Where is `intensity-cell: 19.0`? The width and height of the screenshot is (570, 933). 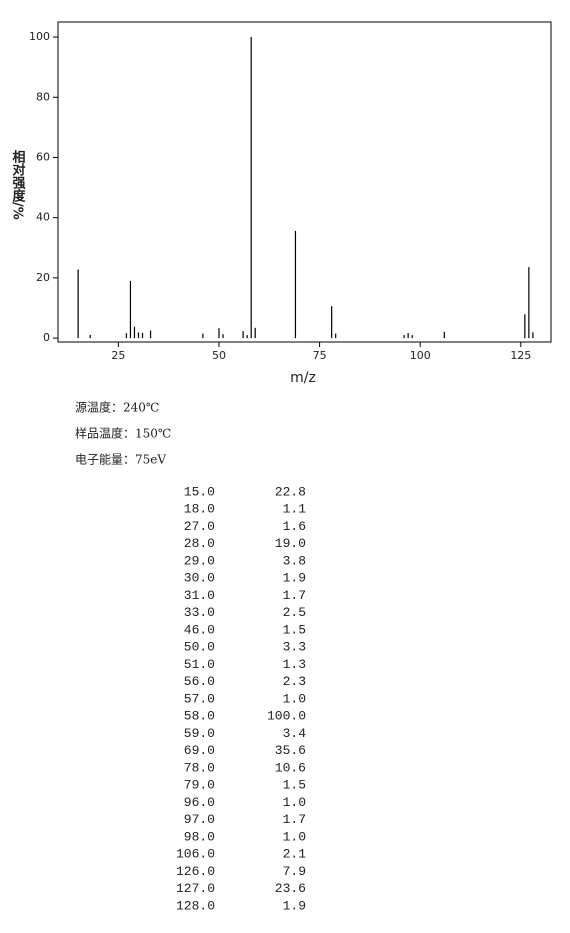
intensity-cell: 19.0 is located at coordinates (290, 543).